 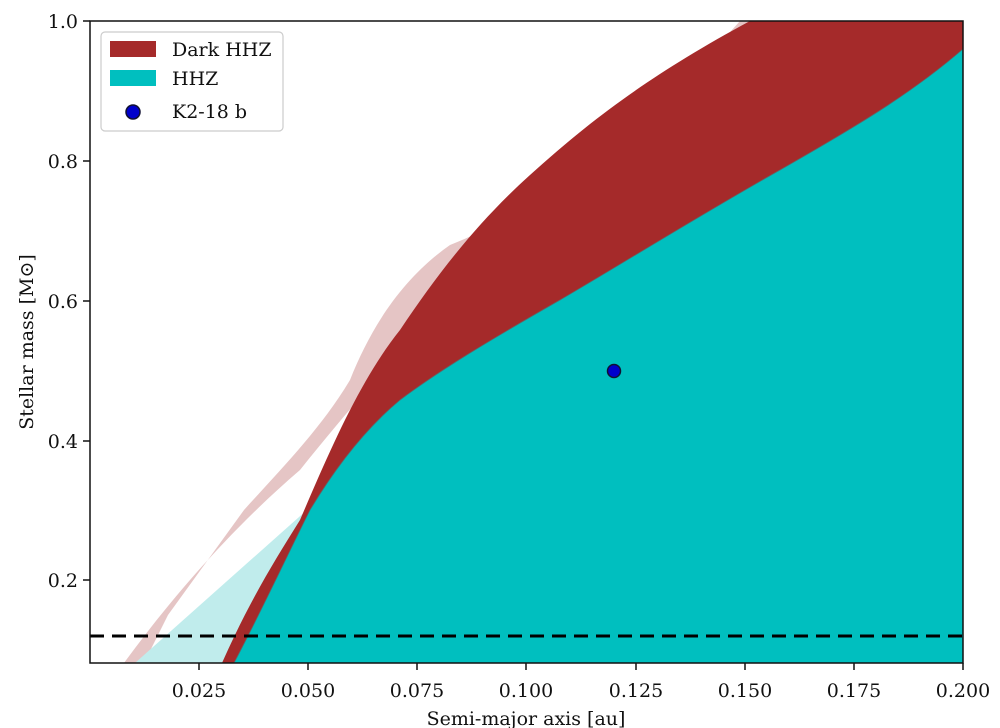 I want to click on y-tick-label: 0.6, so click(x=63, y=302).